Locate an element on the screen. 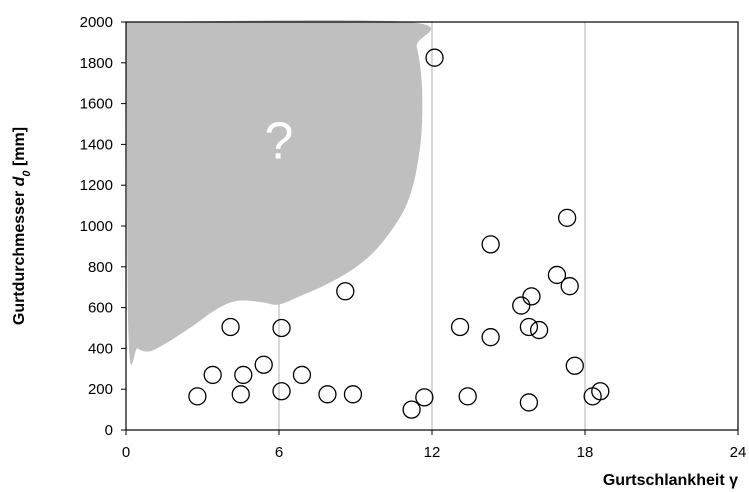  x-tick-label: 0 is located at coordinates (126, 452).